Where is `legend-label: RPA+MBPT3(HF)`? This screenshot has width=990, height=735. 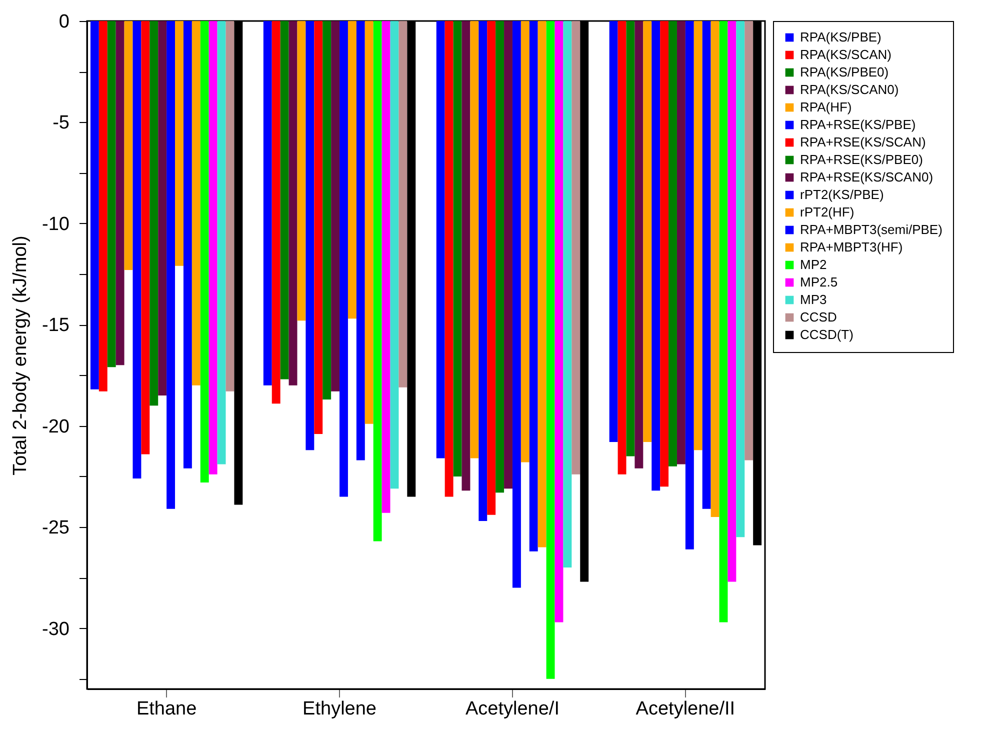 legend-label: RPA+MBPT3(HF) is located at coordinates (851, 247).